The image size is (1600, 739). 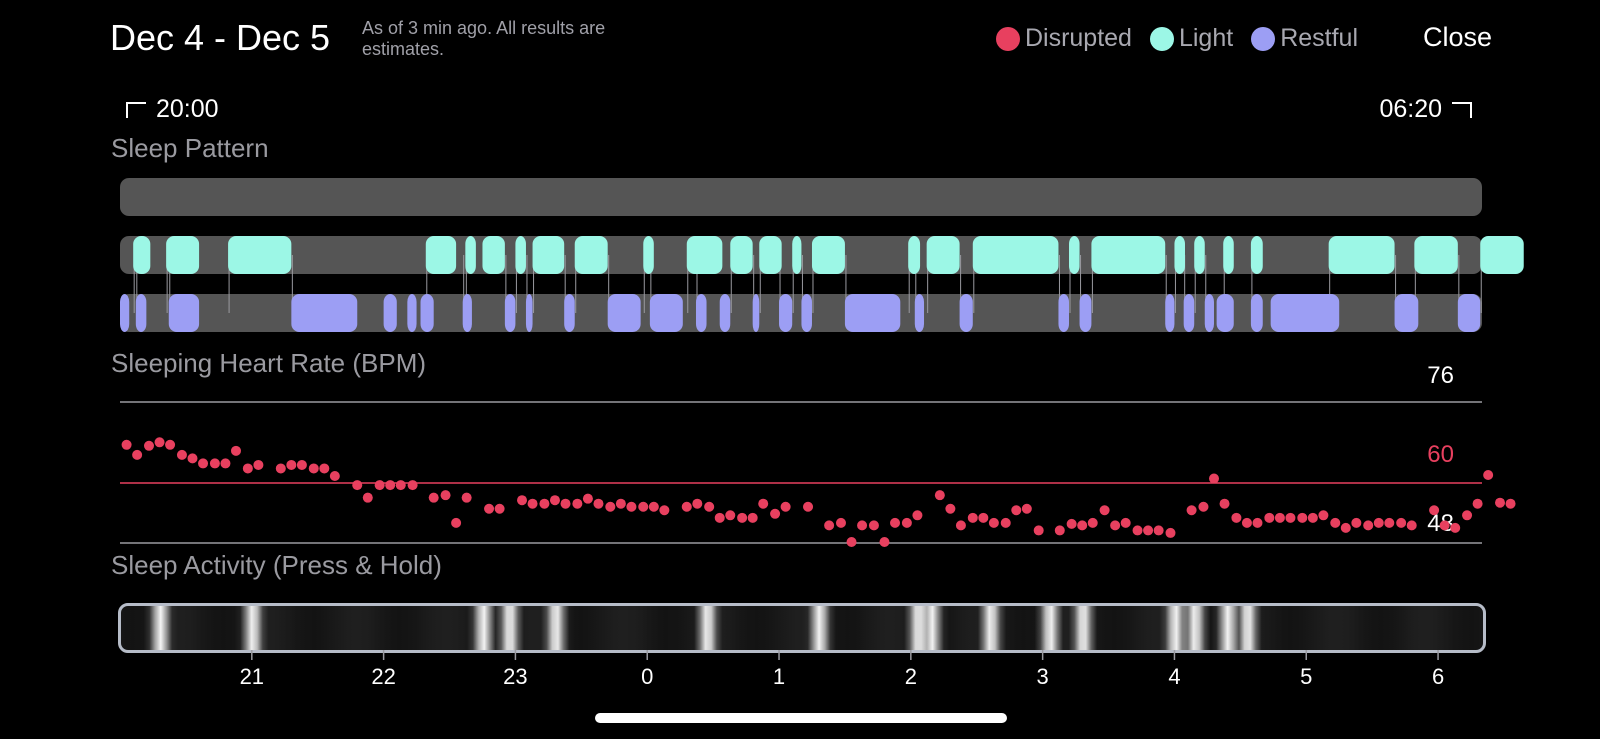 What do you see at coordinates (1462, 110) in the screenshot?
I see `bracket-right-icon` at bounding box center [1462, 110].